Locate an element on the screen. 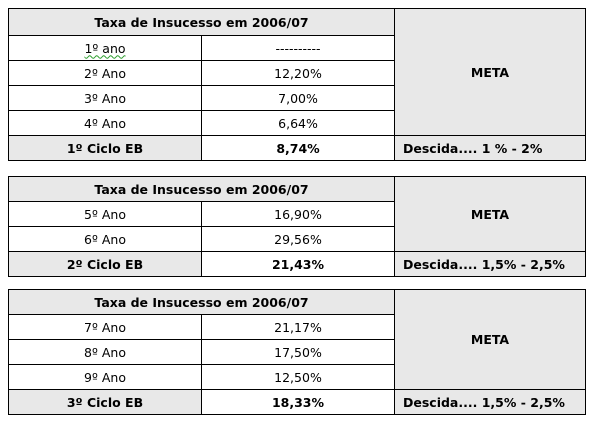  rate-value: 6,64% is located at coordinates (298, 123).